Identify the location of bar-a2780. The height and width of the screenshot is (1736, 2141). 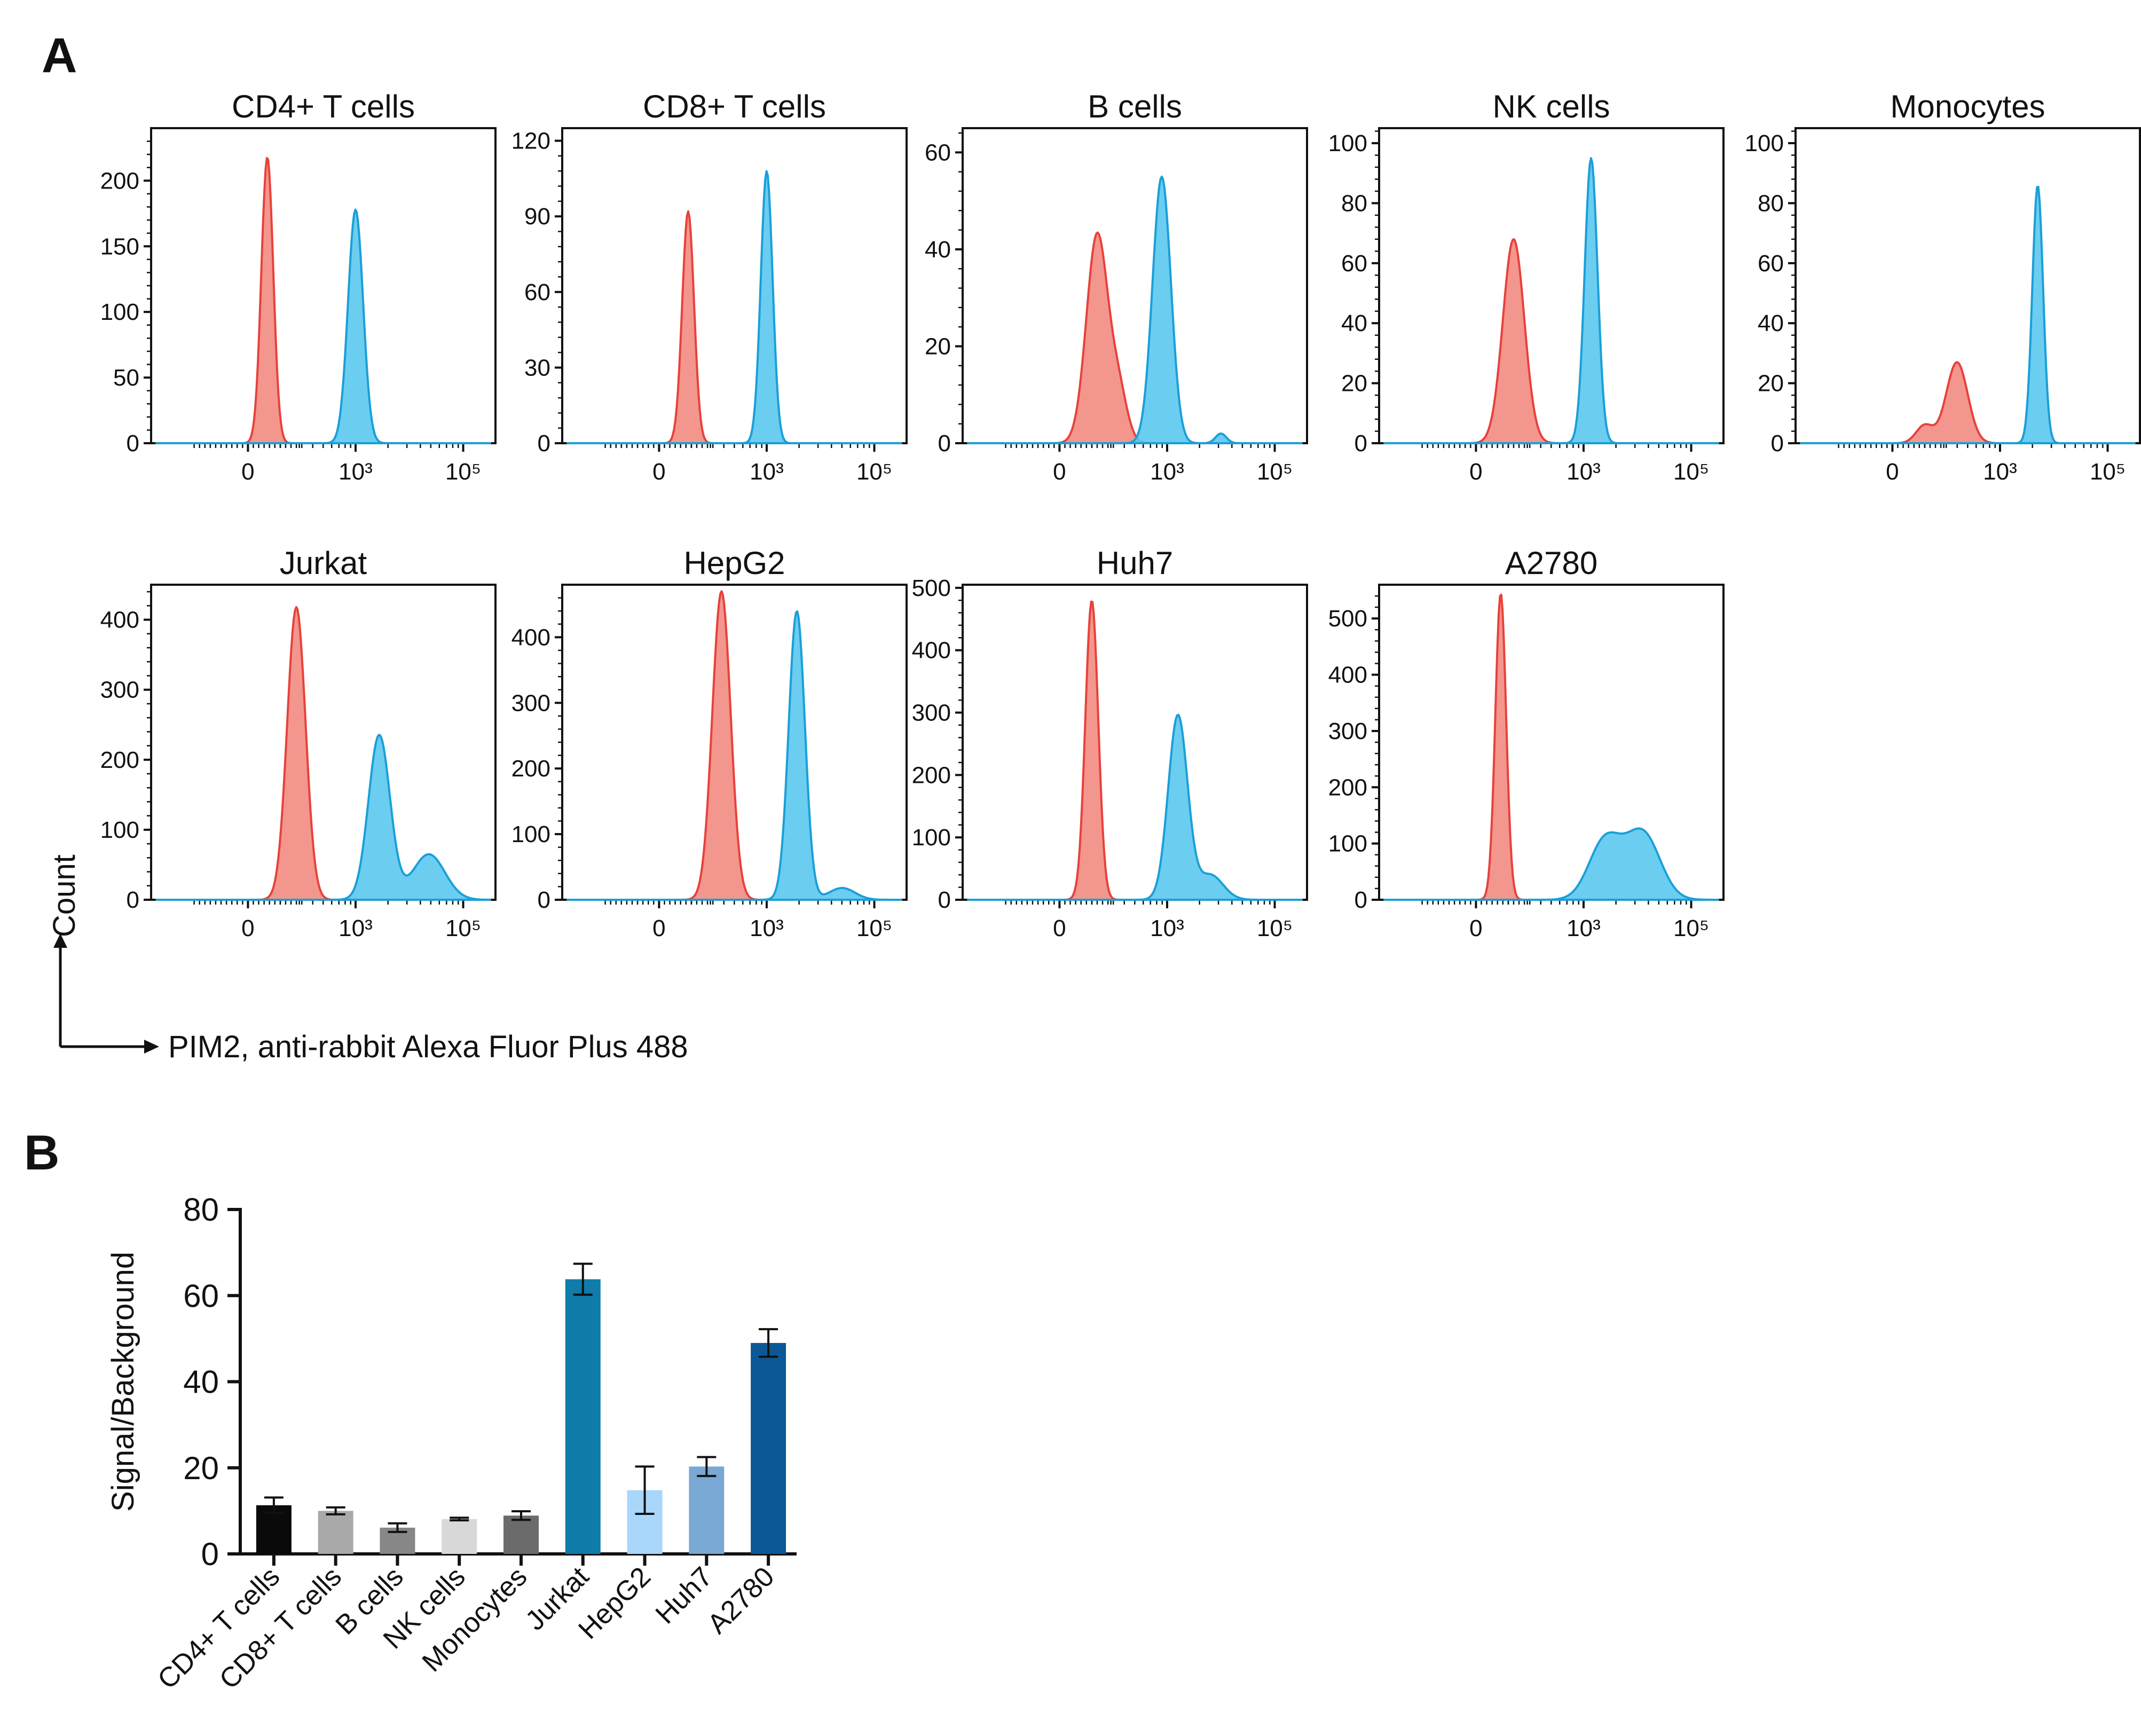
(768, 1448).